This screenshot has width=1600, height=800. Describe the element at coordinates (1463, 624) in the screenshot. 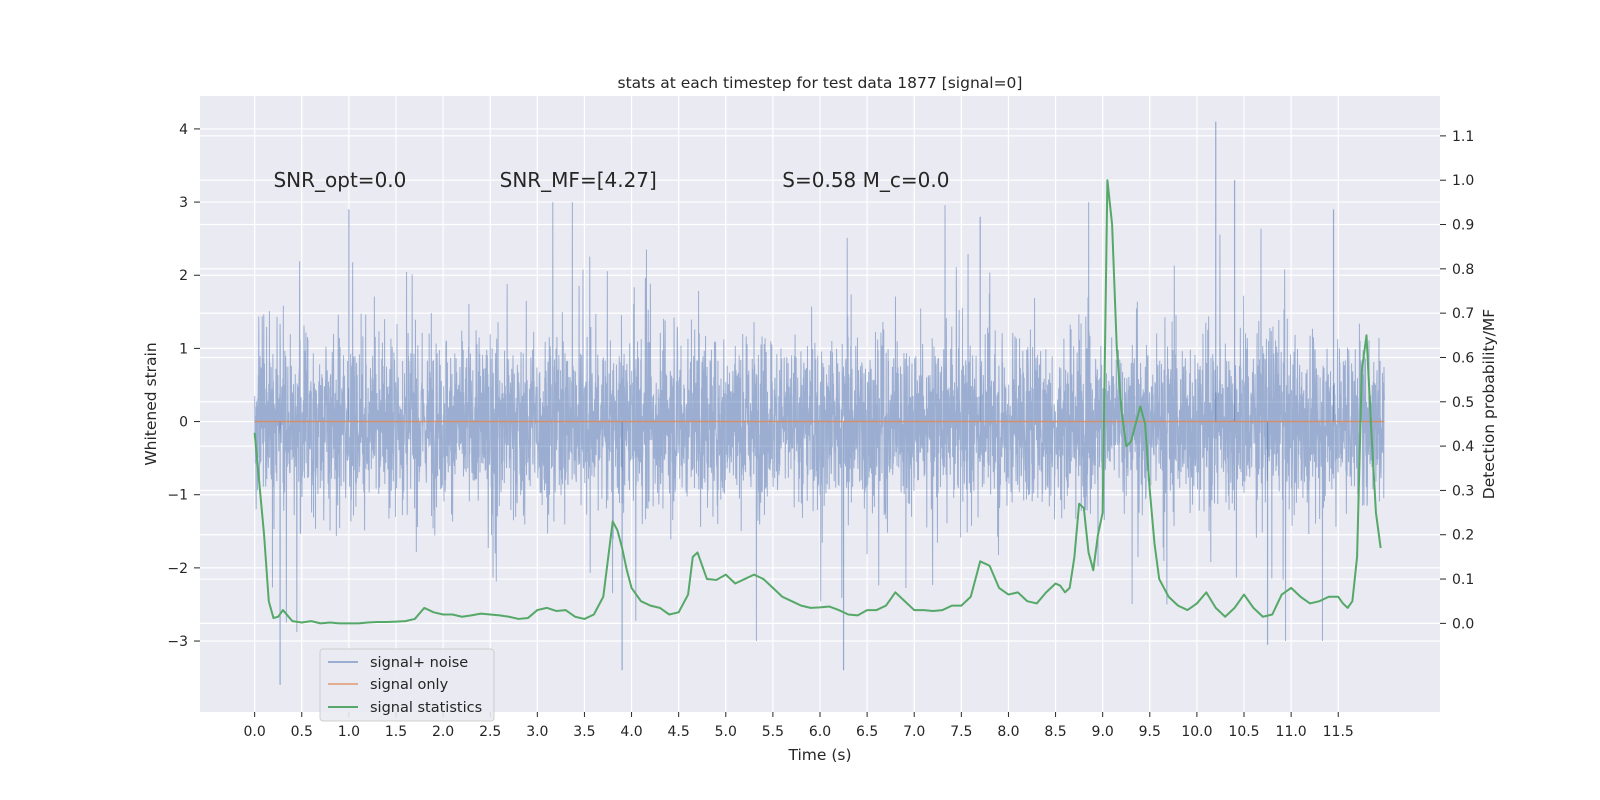

I see `y2-tick-label-0: 0.0` at that location.